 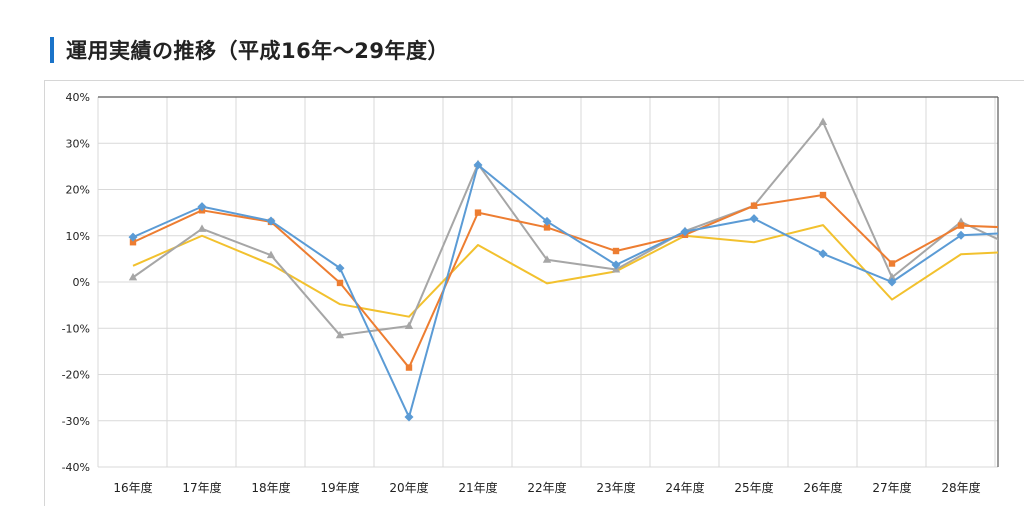 What do you see at coordinates (960, 487) in the screenshot?
I see `x-tick-label: 28年度` at bounding box center [960, 487].